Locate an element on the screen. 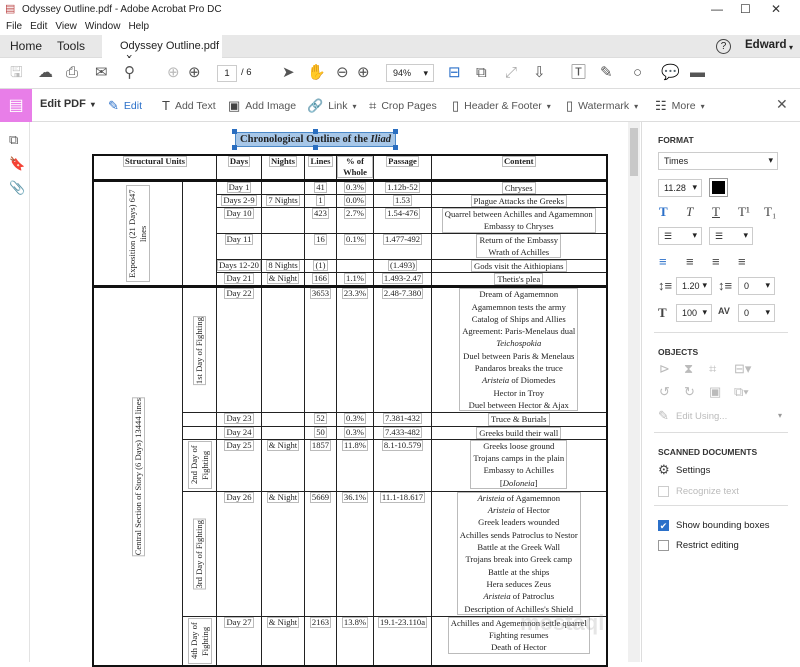 This screenshot has width=800, height=667. flip-vertical-icon: ⊳ is located at coordinates (664, 368).